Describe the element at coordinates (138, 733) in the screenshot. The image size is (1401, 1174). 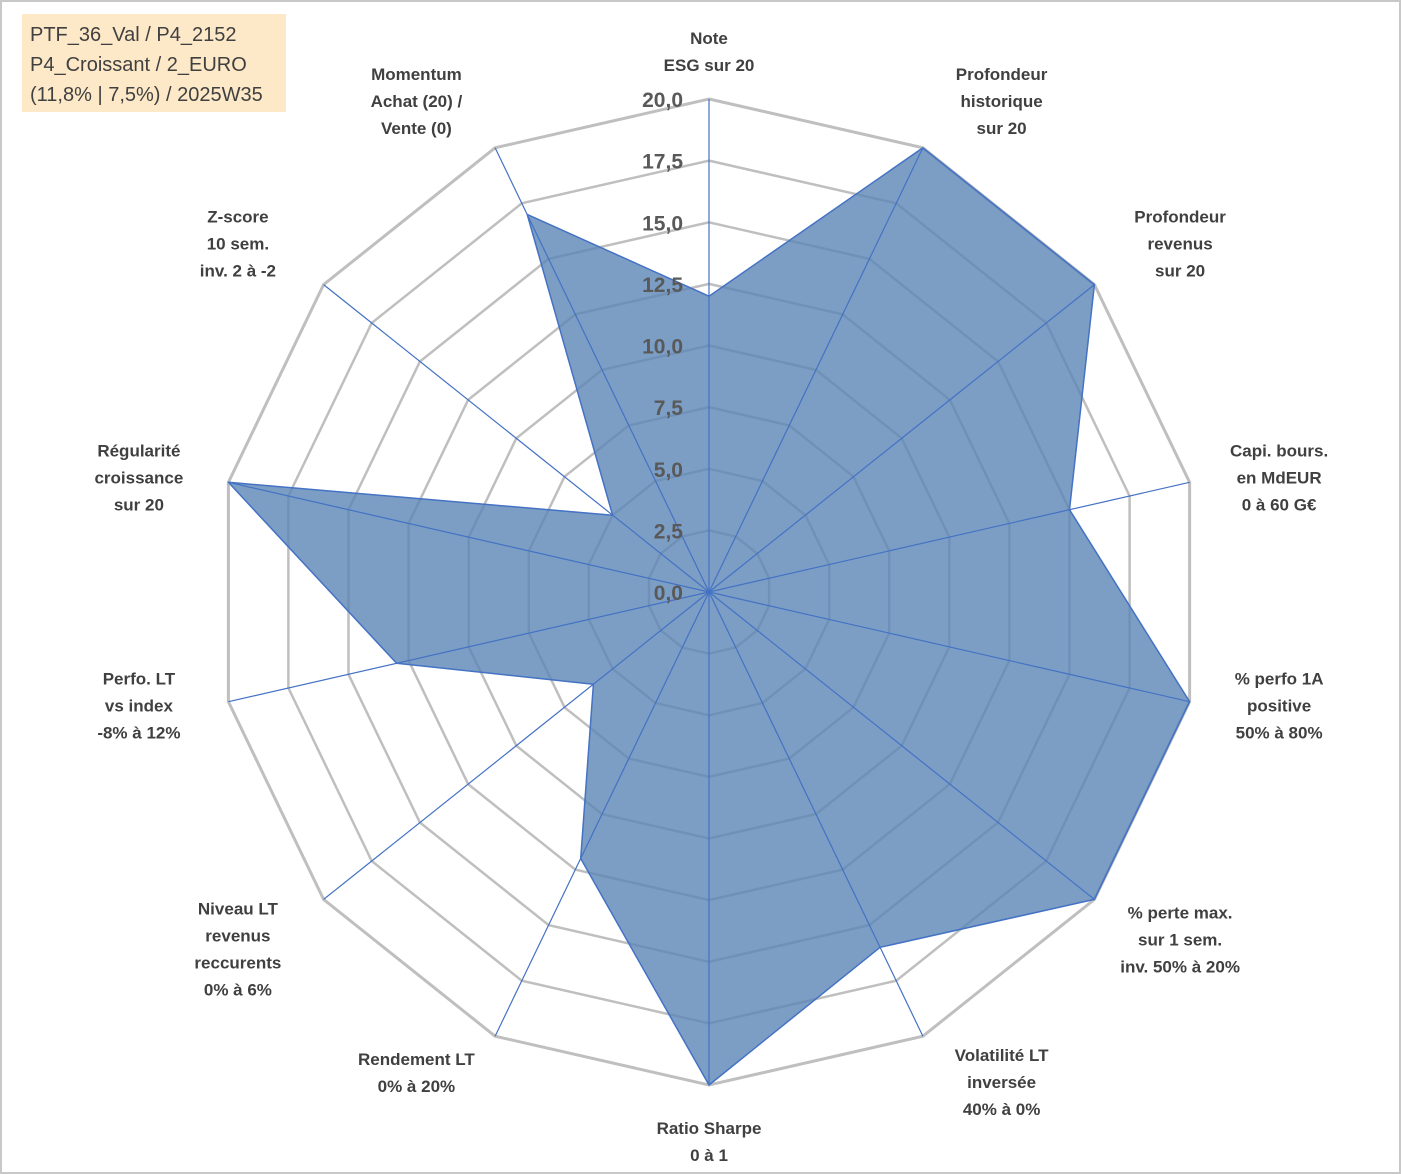
I see `axis-label-10-line-2: -8% à 12%` at that location.